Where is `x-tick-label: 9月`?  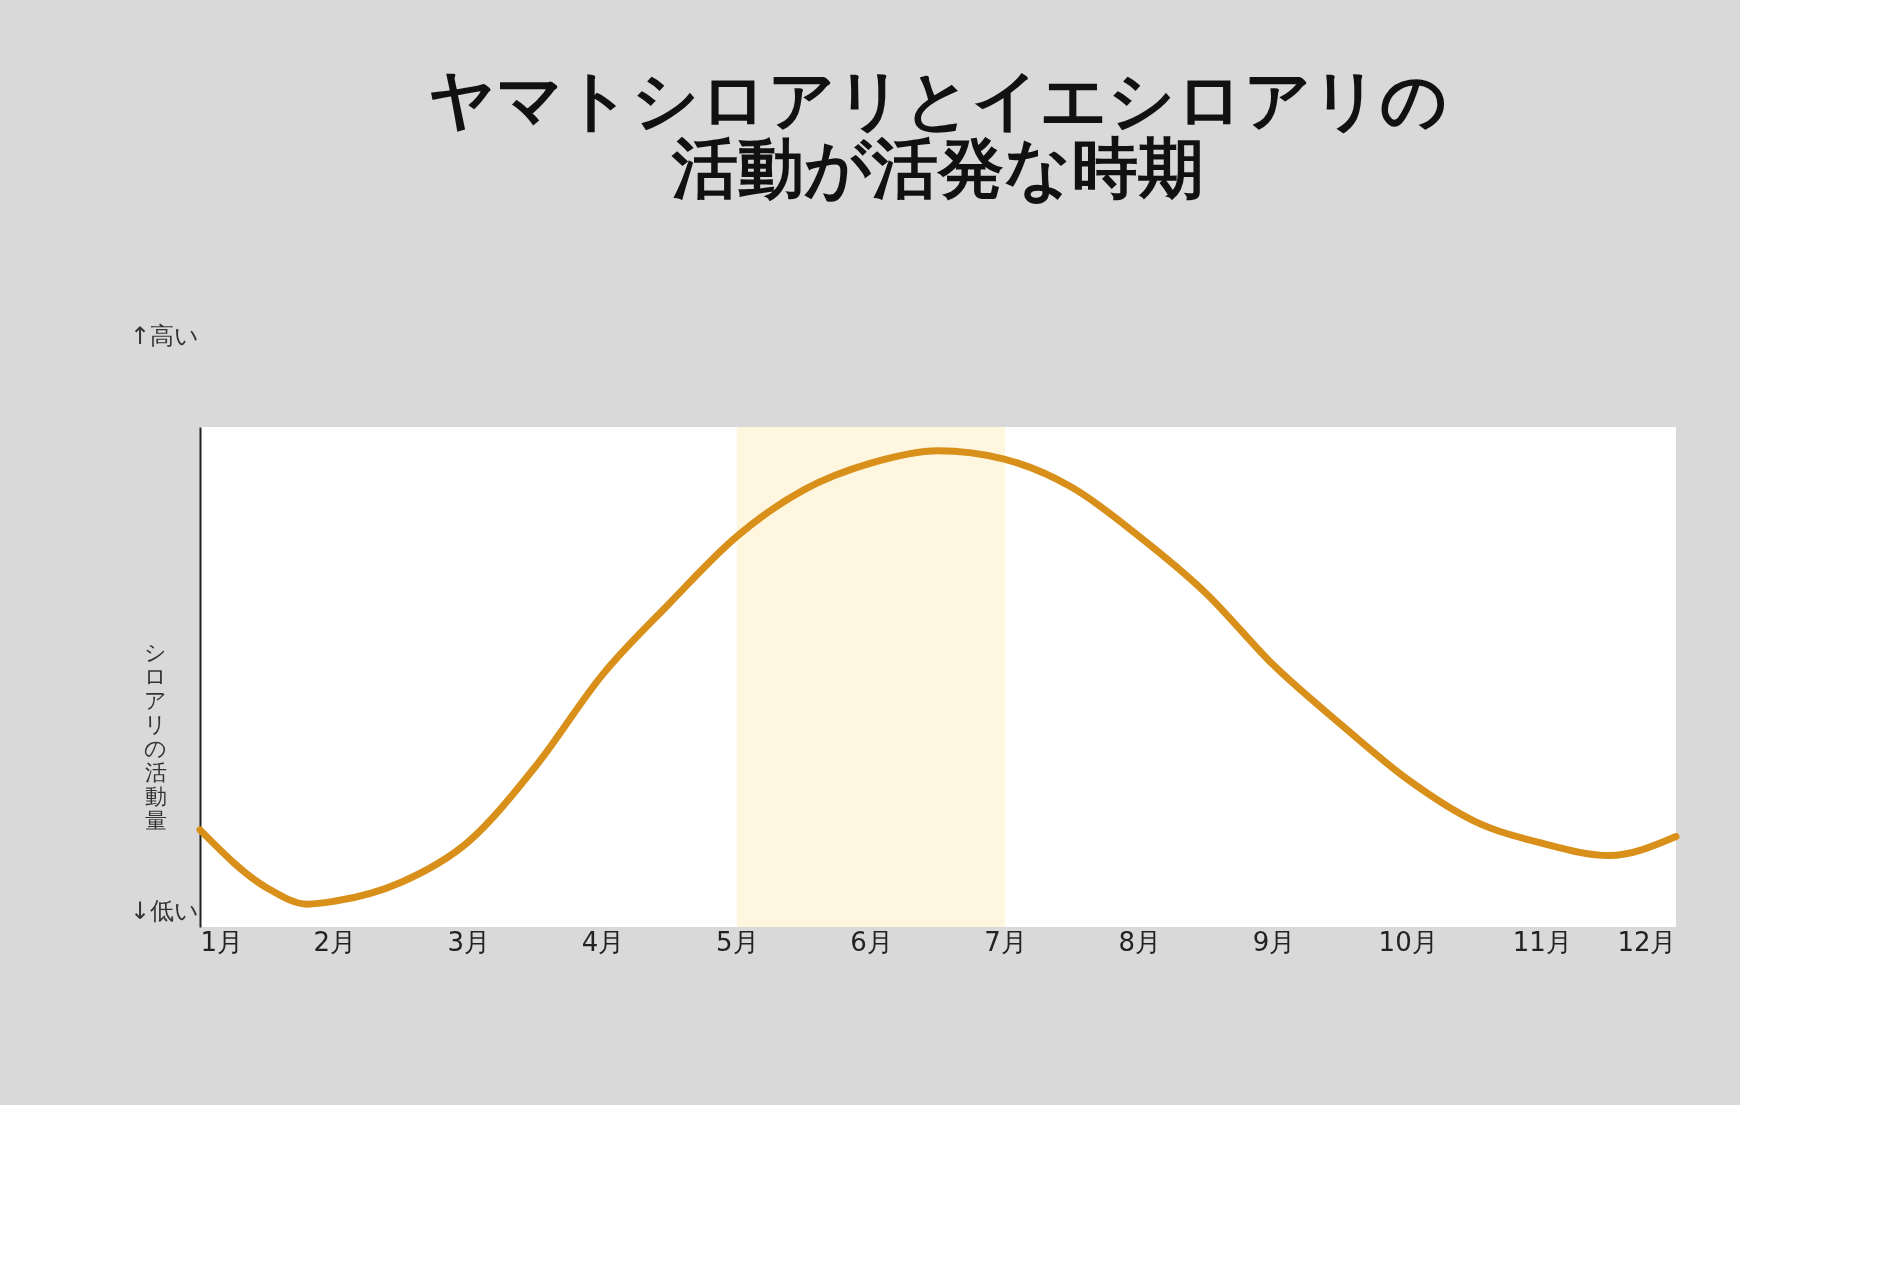 x-tick-label: 9月 is located at coordinates (1274, 941).